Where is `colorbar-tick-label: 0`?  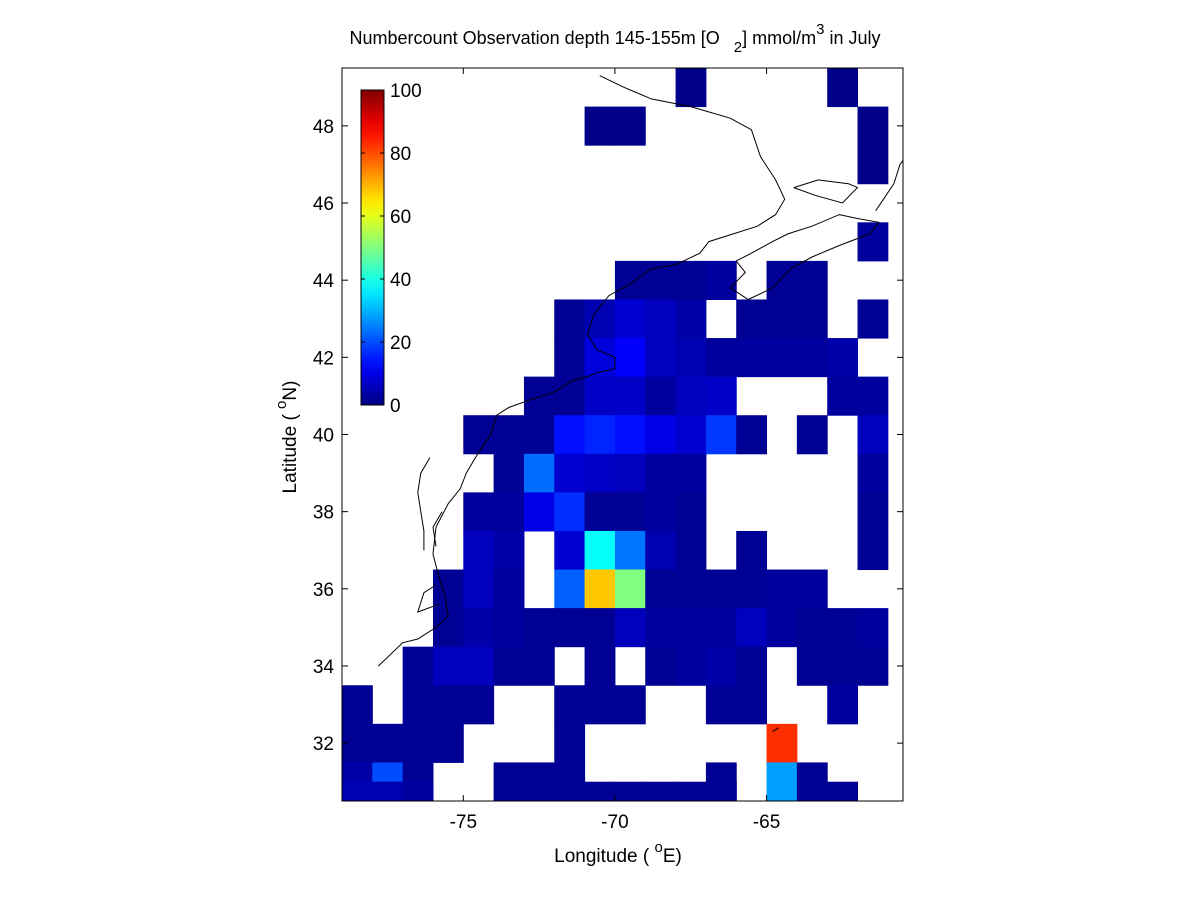 colorbar-tick-label: 0 is located at coordinates (395, 406).